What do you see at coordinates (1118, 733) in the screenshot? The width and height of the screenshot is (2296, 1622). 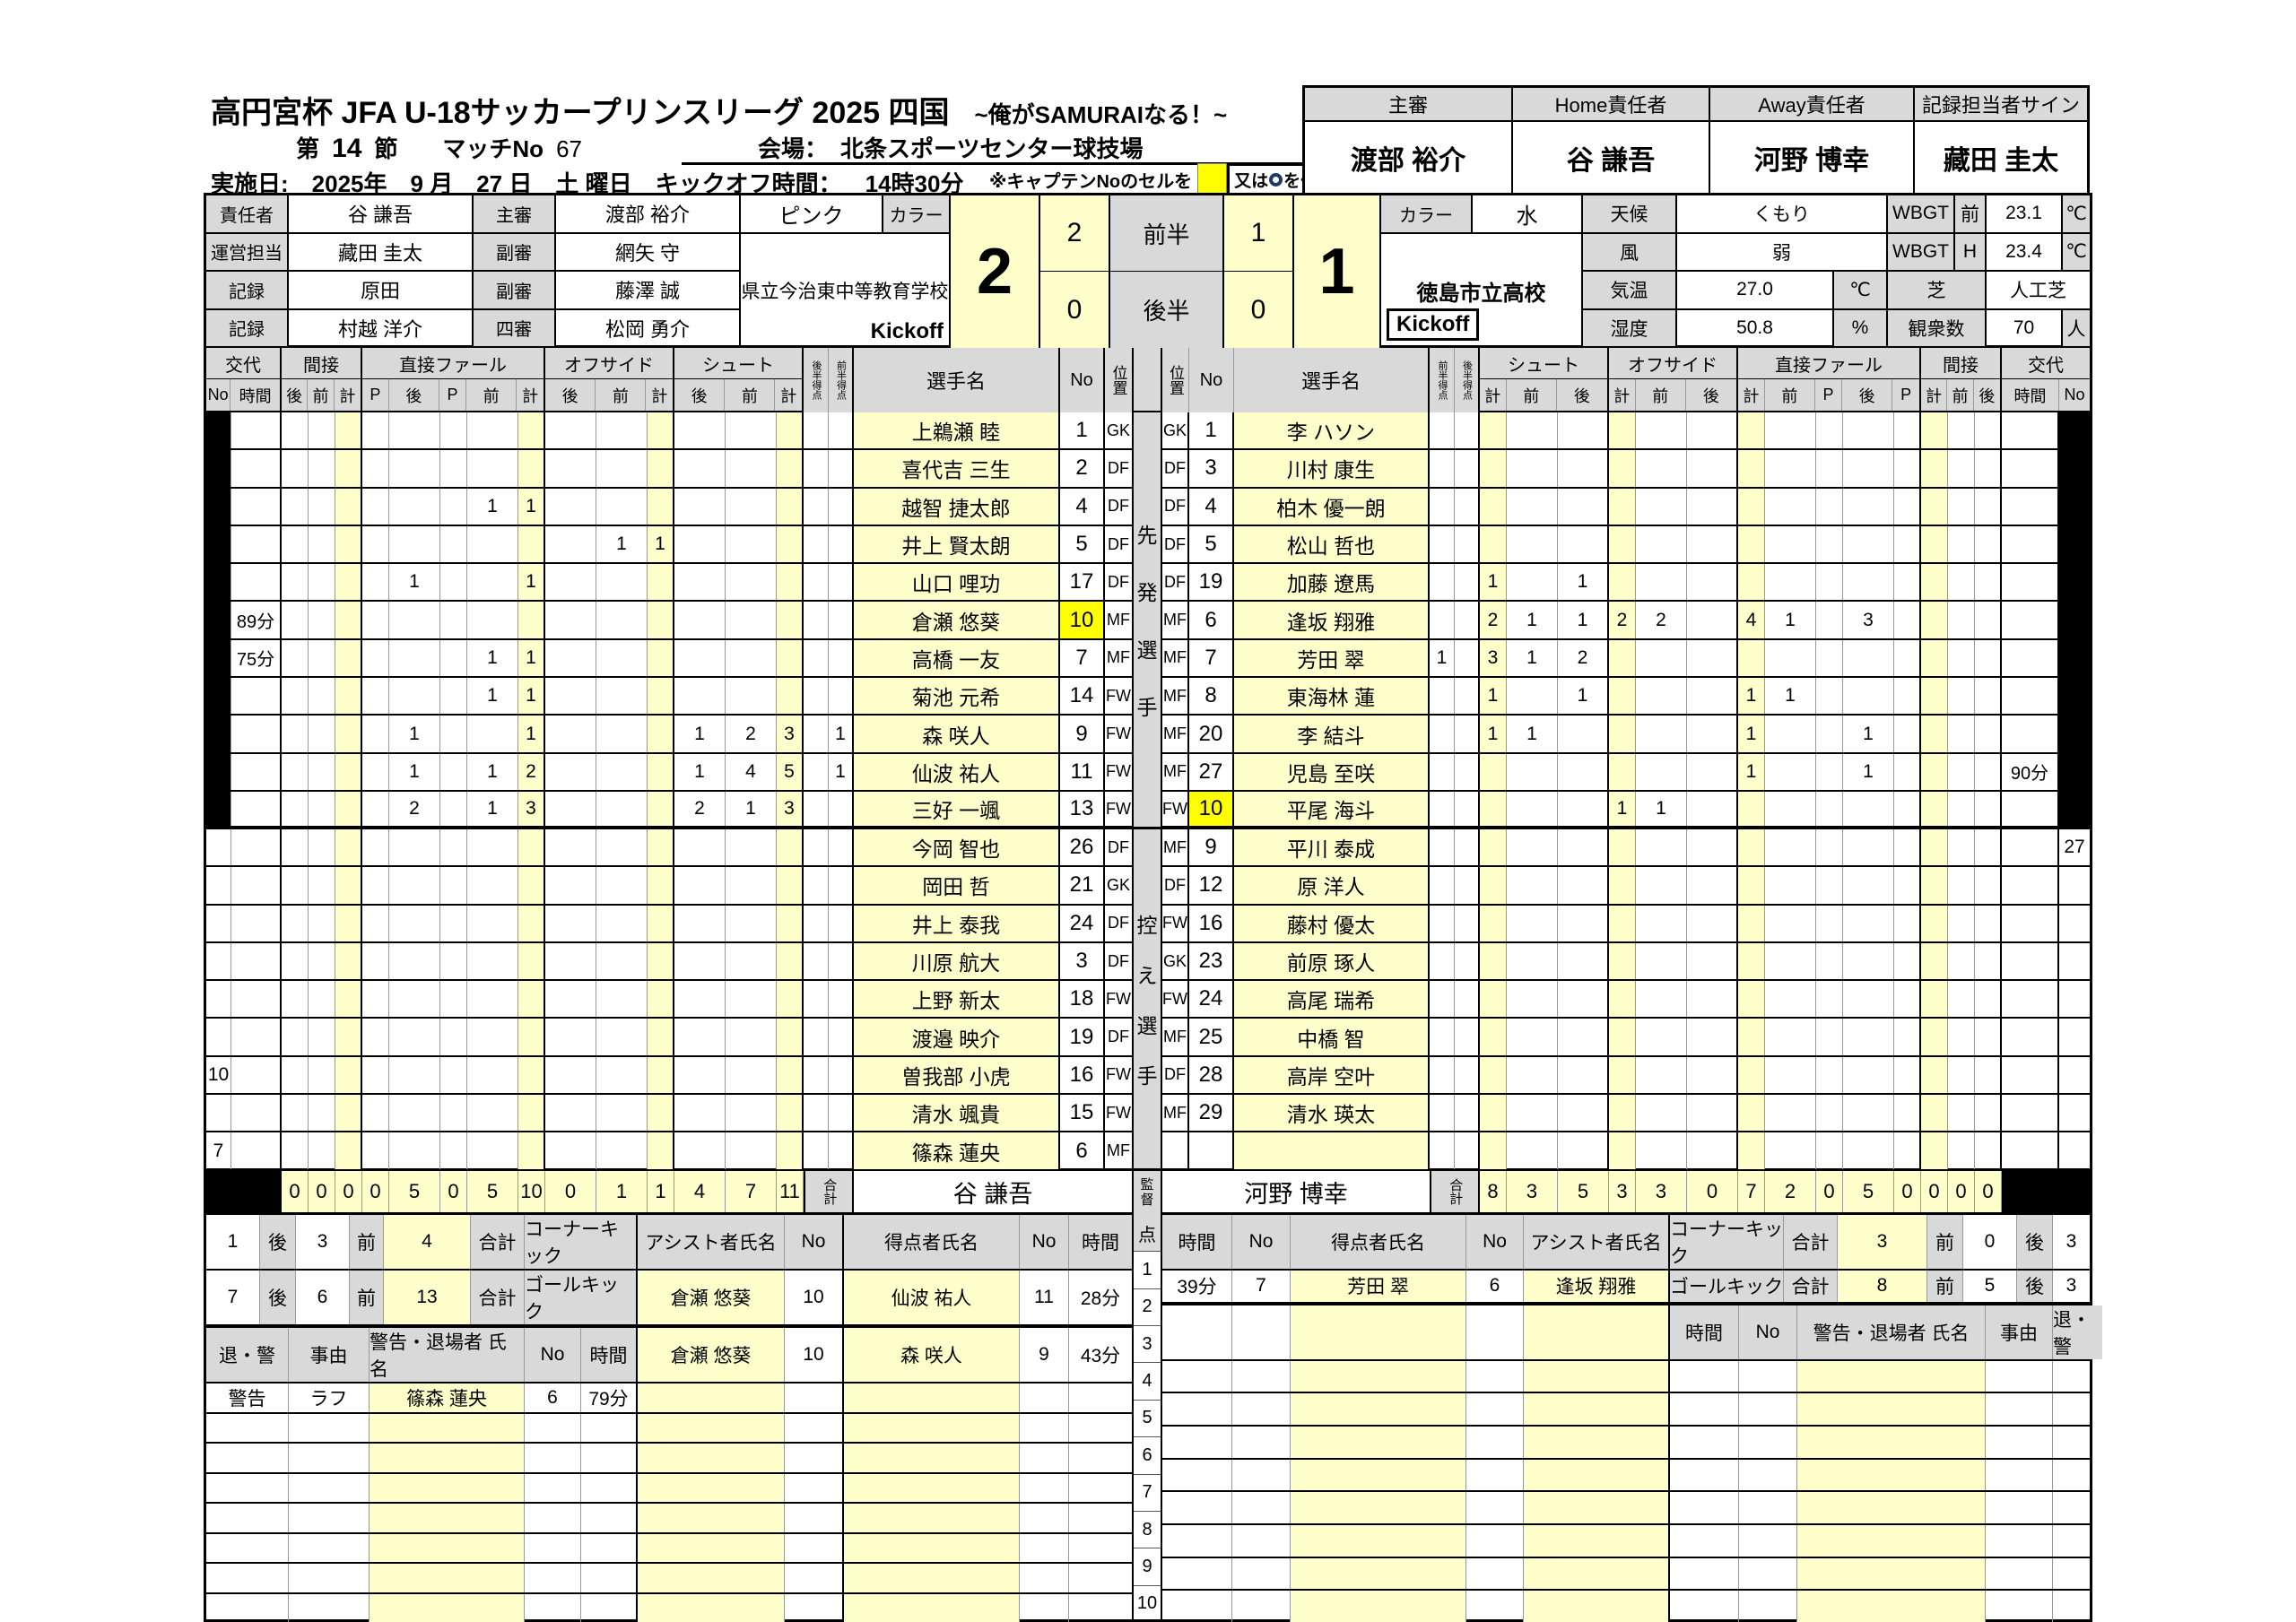 I see `player-position: FW` at bounding box center [1118, 733].